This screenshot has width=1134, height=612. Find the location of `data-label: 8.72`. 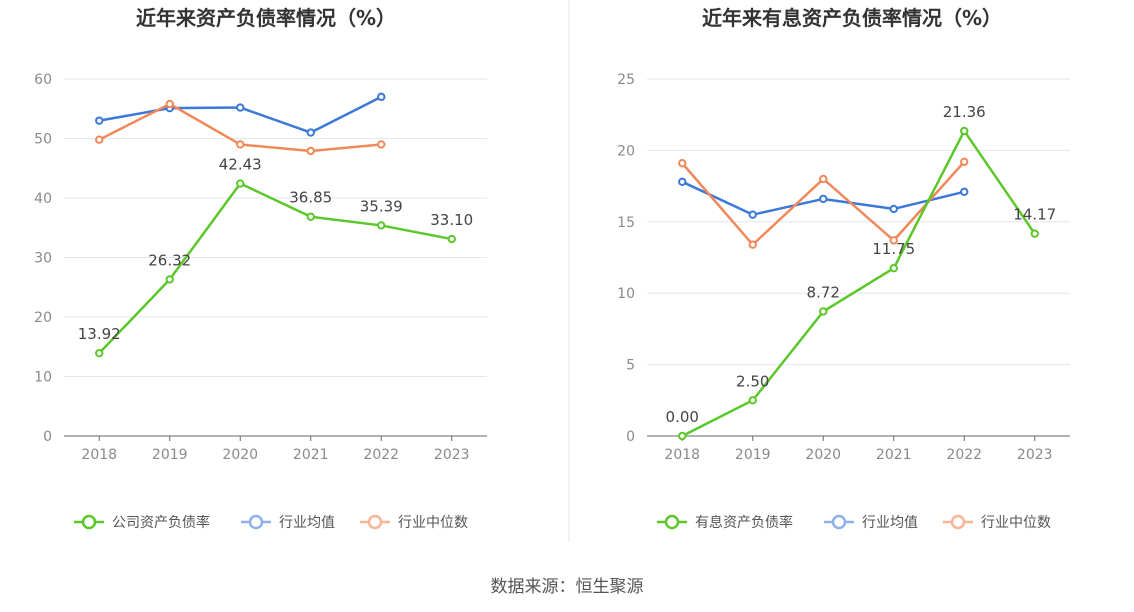

data-label: 8.72 is located at coordinates (823, 292).